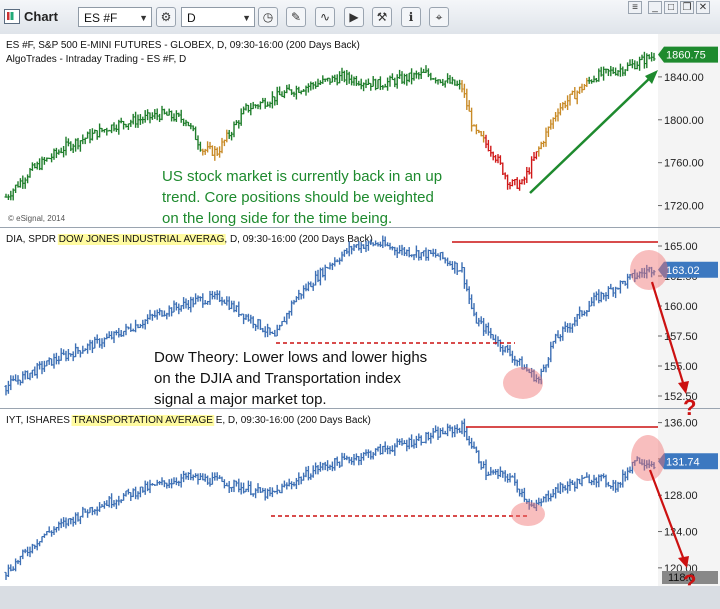 This screenshot has height=609, width=720. What do you see at coordinates (268, 17) in the screenshot?
I see `clock-icon: ◷` at bounding box center [268, 17].